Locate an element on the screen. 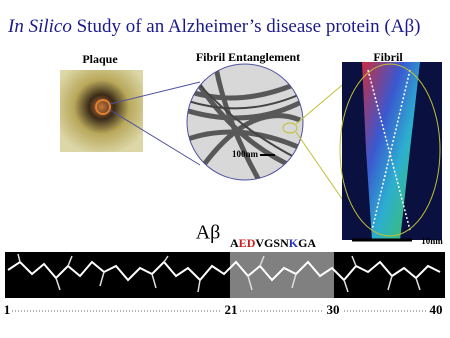 Image resolution: width=450 pixels, height=338 pixels. sequence: AEDVGSNKGA is located at coordinates (273, 243).